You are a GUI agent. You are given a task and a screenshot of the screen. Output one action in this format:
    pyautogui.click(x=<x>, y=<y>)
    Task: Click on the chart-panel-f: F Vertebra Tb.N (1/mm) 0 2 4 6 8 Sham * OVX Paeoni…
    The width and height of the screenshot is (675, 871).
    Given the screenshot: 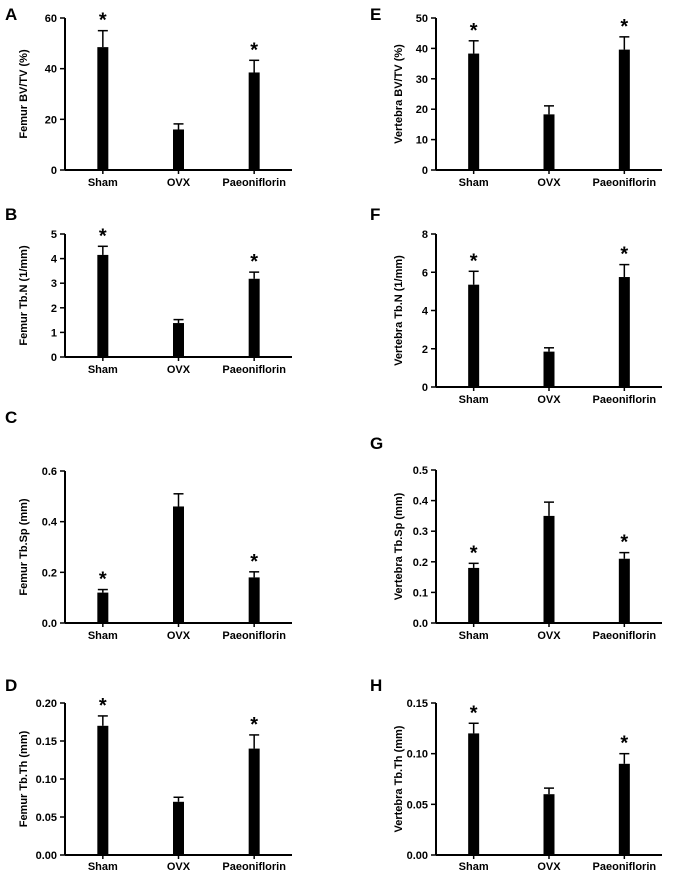 What is the action you would take?
    pyautogui.click(x=516, y=305)
    